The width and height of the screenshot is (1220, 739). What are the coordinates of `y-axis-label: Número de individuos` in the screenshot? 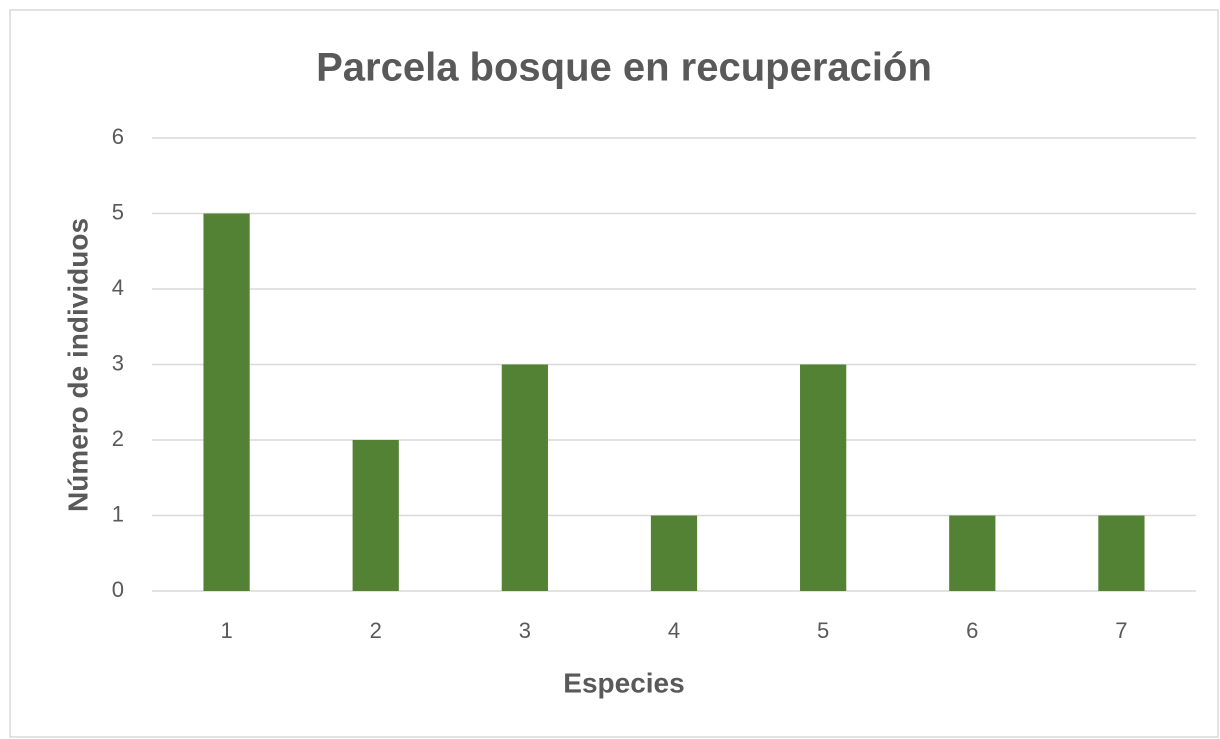 It's located at (77, 365).